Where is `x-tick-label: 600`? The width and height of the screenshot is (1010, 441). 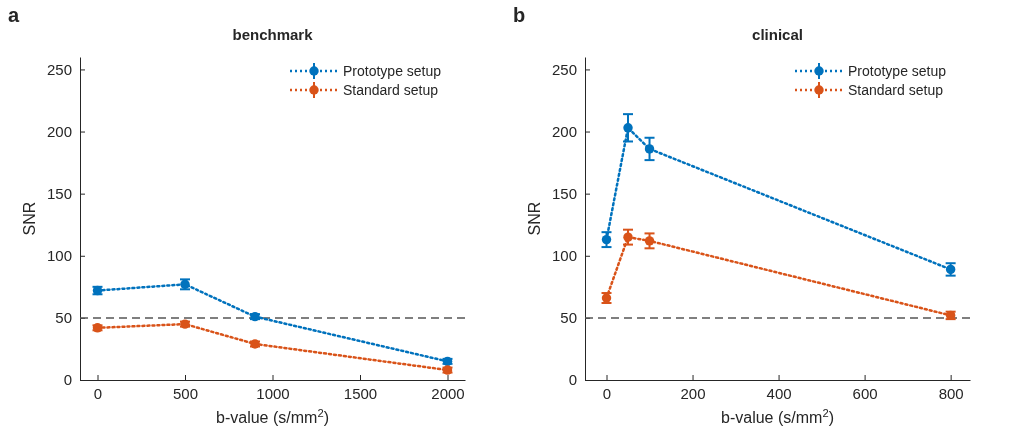
x-tick-label: 600 is located at coordinates (865, 393).